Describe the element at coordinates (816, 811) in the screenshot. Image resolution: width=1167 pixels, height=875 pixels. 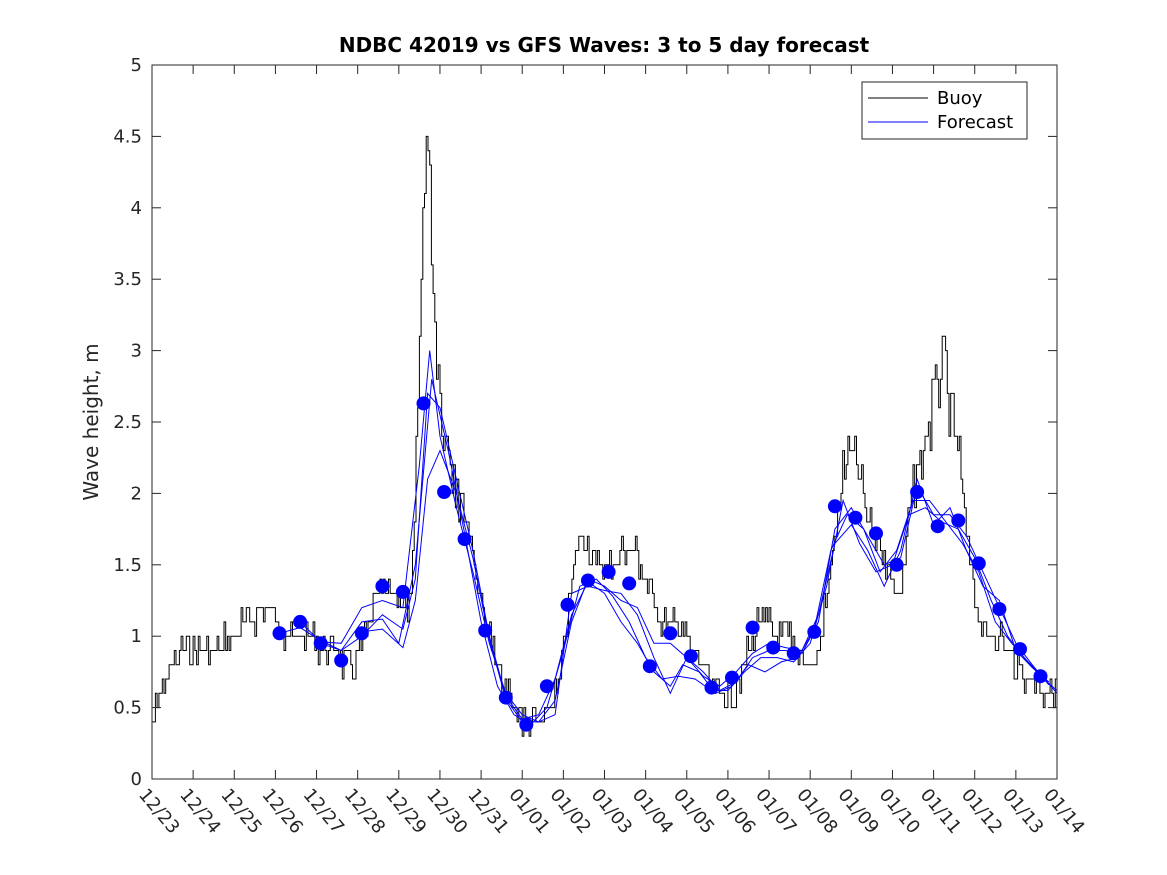
I see `x-tick-label: 01/08` at that location.